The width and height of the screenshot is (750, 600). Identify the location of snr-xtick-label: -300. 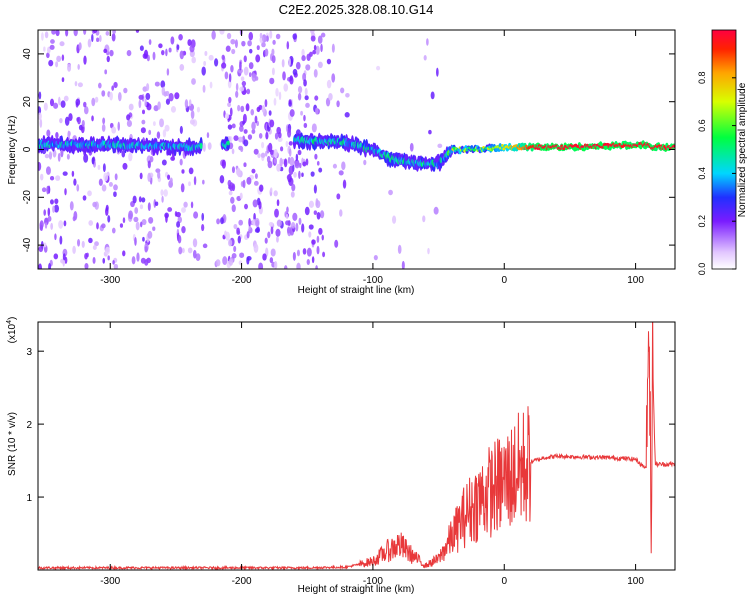
(110, 581).